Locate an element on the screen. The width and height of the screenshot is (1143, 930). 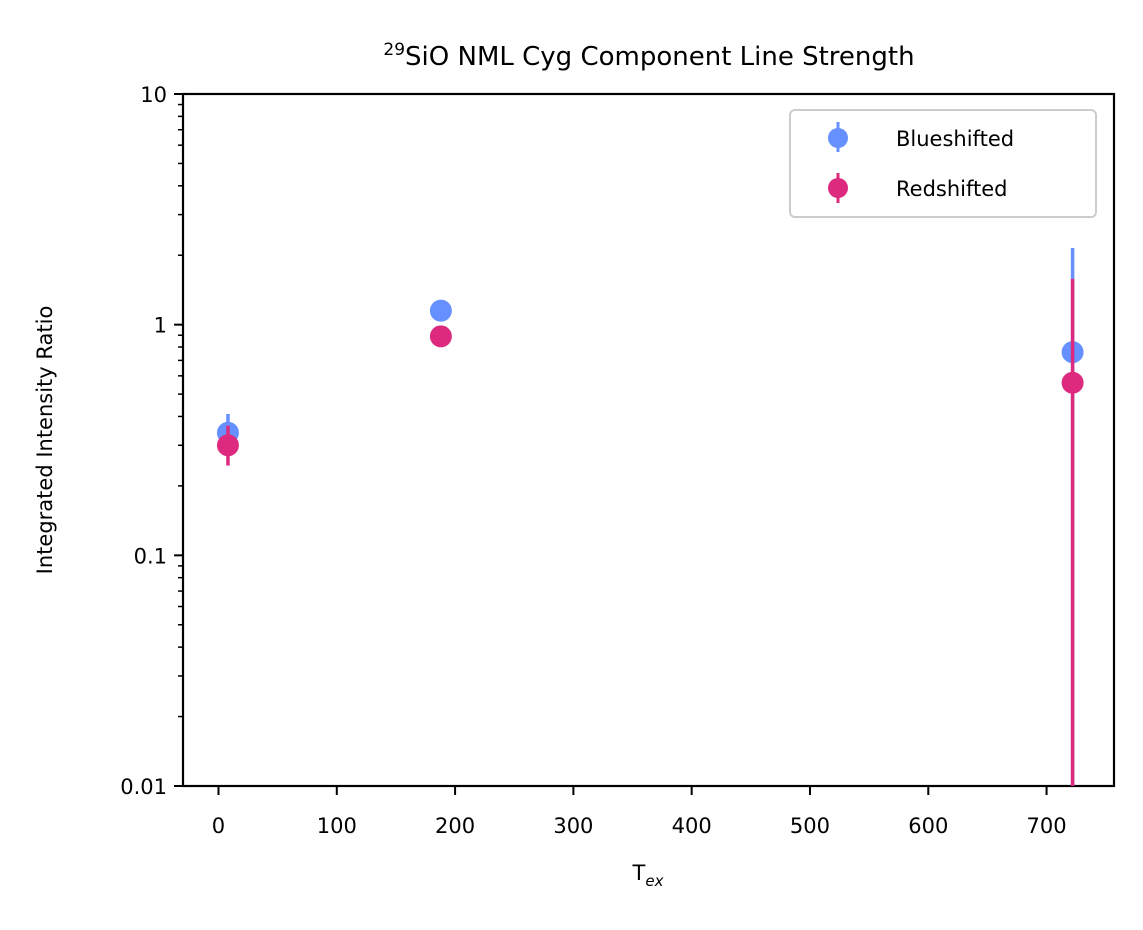
x-axis-label: Tex is located at coordinates (648, 875).